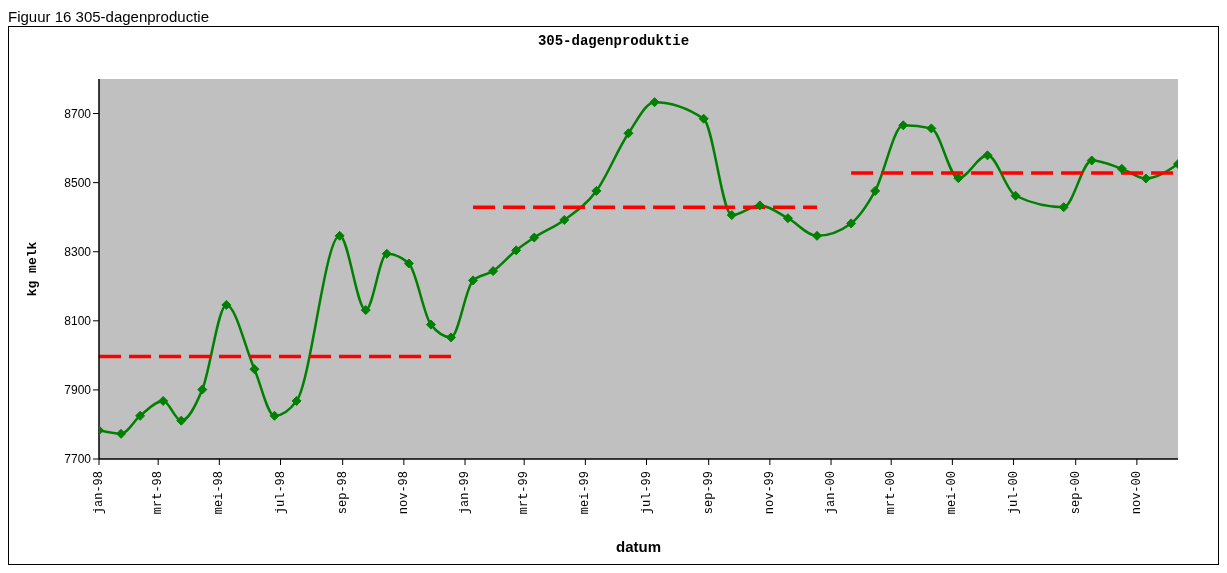  What do you see at coordinates (78, 182) in the screenshot?
I see `y-tick-label: 8500` at bounding box center [78, 182].